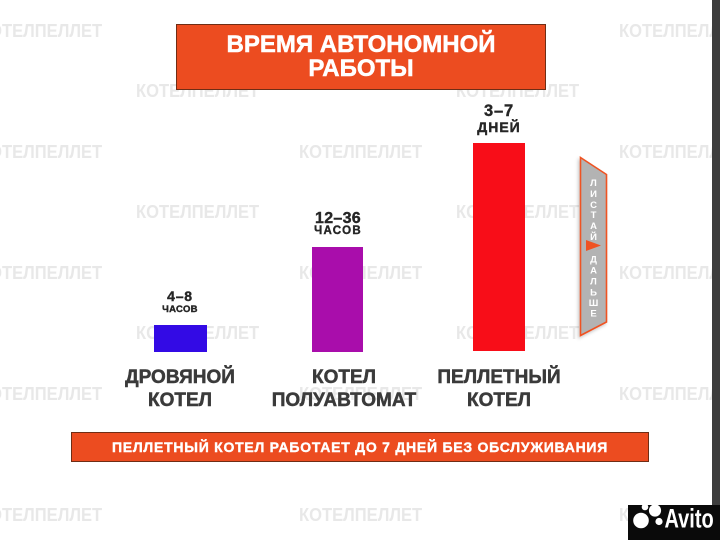 Image resolution: width=720 pixels, height=540 pixels. Describe the element at coordinates (689, 519) in the screenshot. I see `svg-text: Avito` at that location.